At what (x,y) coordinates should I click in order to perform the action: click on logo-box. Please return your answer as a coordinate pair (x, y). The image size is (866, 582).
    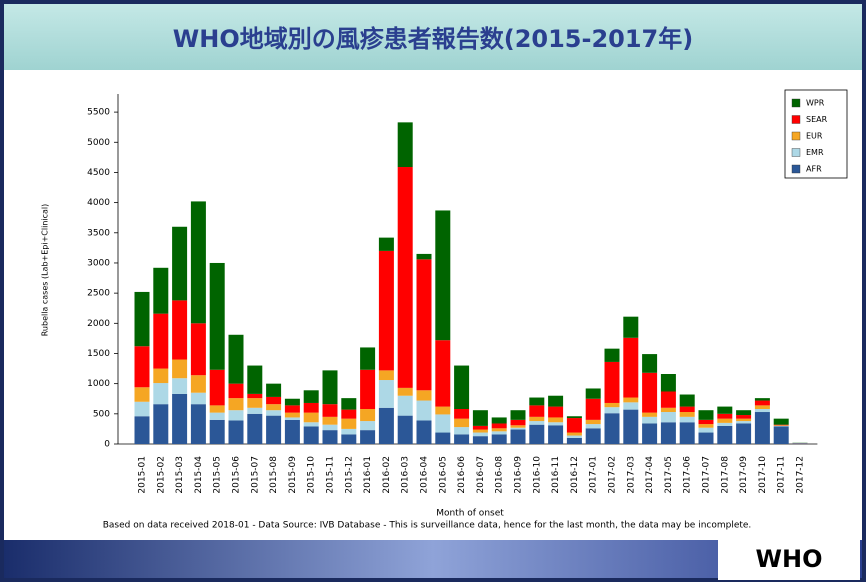
    Looking at the image, I should click on (789, 557).